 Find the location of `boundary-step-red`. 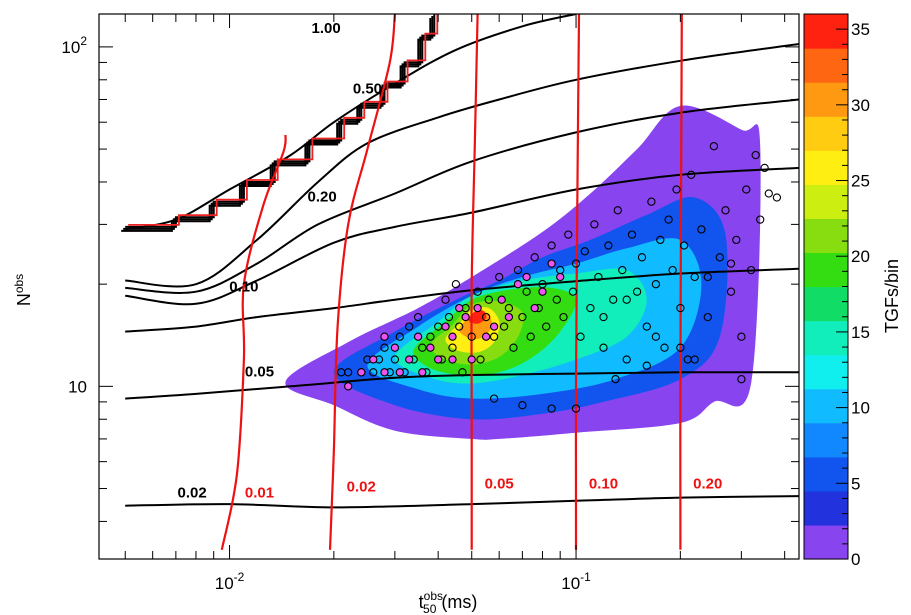

boundary-step-red is located at coordinates (283, 120).